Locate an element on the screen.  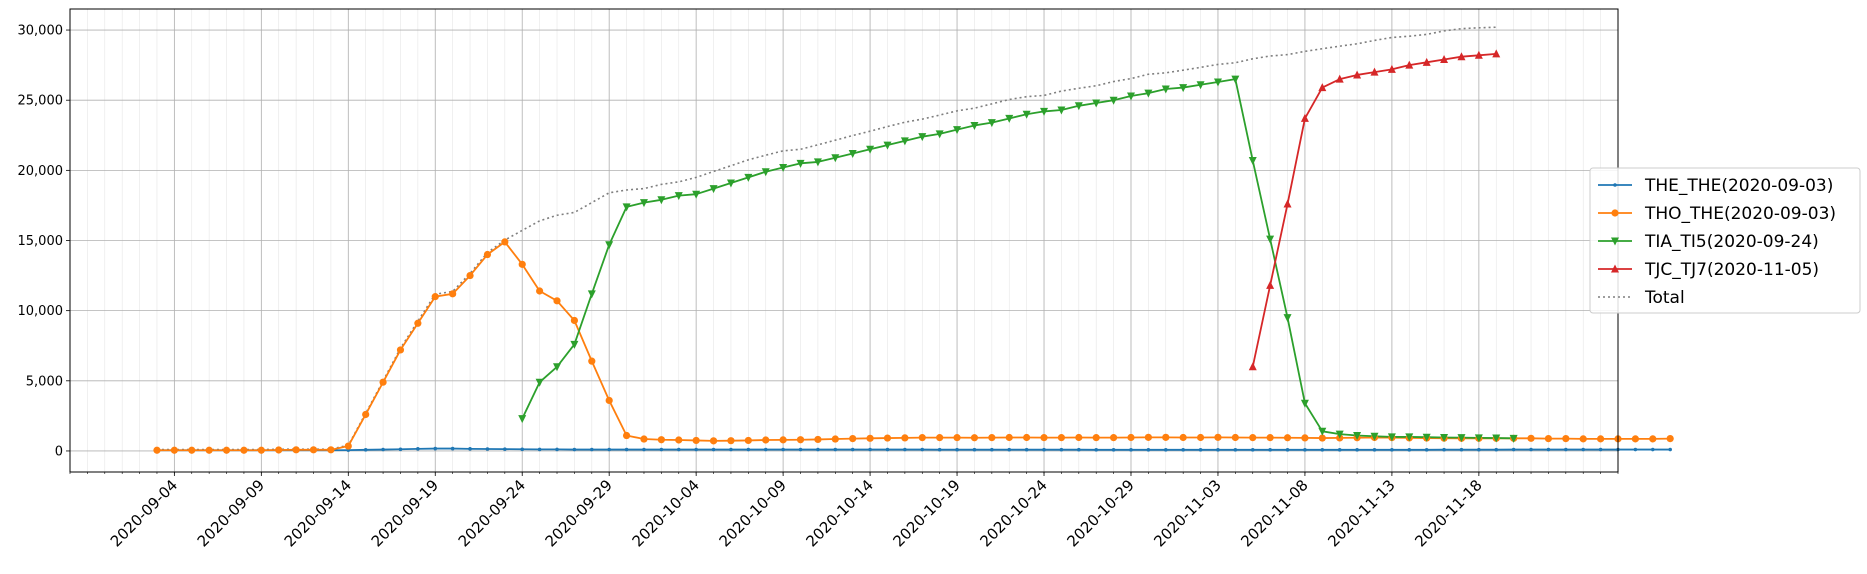
x-tick-label: 2020-11-13 is located at coordinates (1361, 513).